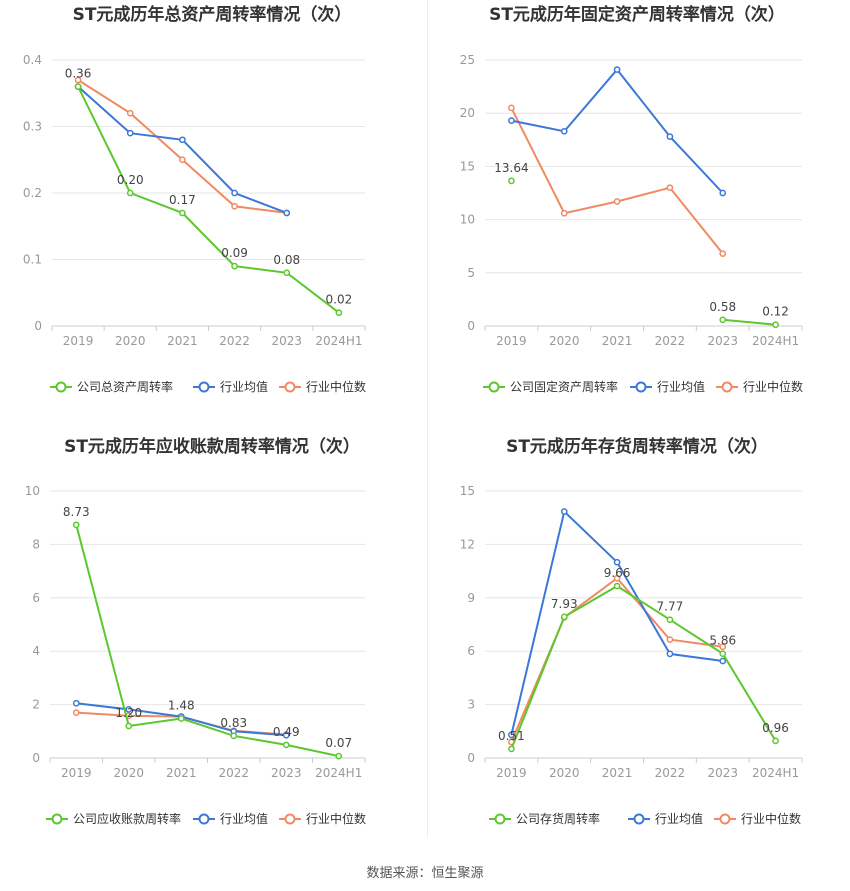 The image size is (850, 891). Describe the element at coordinates (130, 180) in the screenshot. I see `data-label: 0.20` at that location.